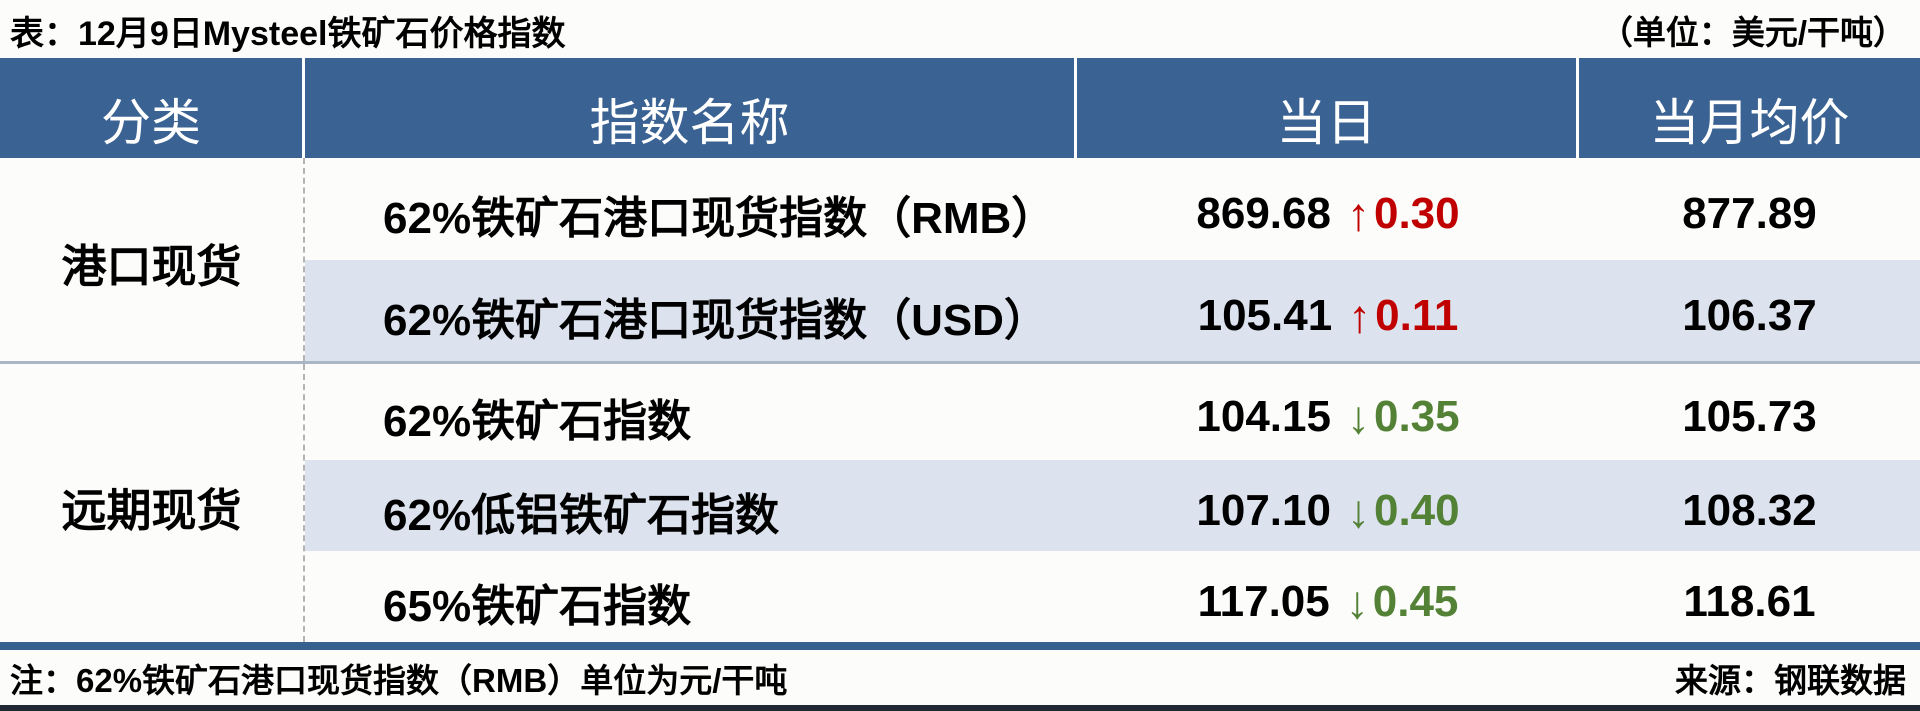 The width and height of the screenshot is (1920, 711). I want to click on daily-value-cell: 104.15 ↓ 0.35, so click(1328, 412).